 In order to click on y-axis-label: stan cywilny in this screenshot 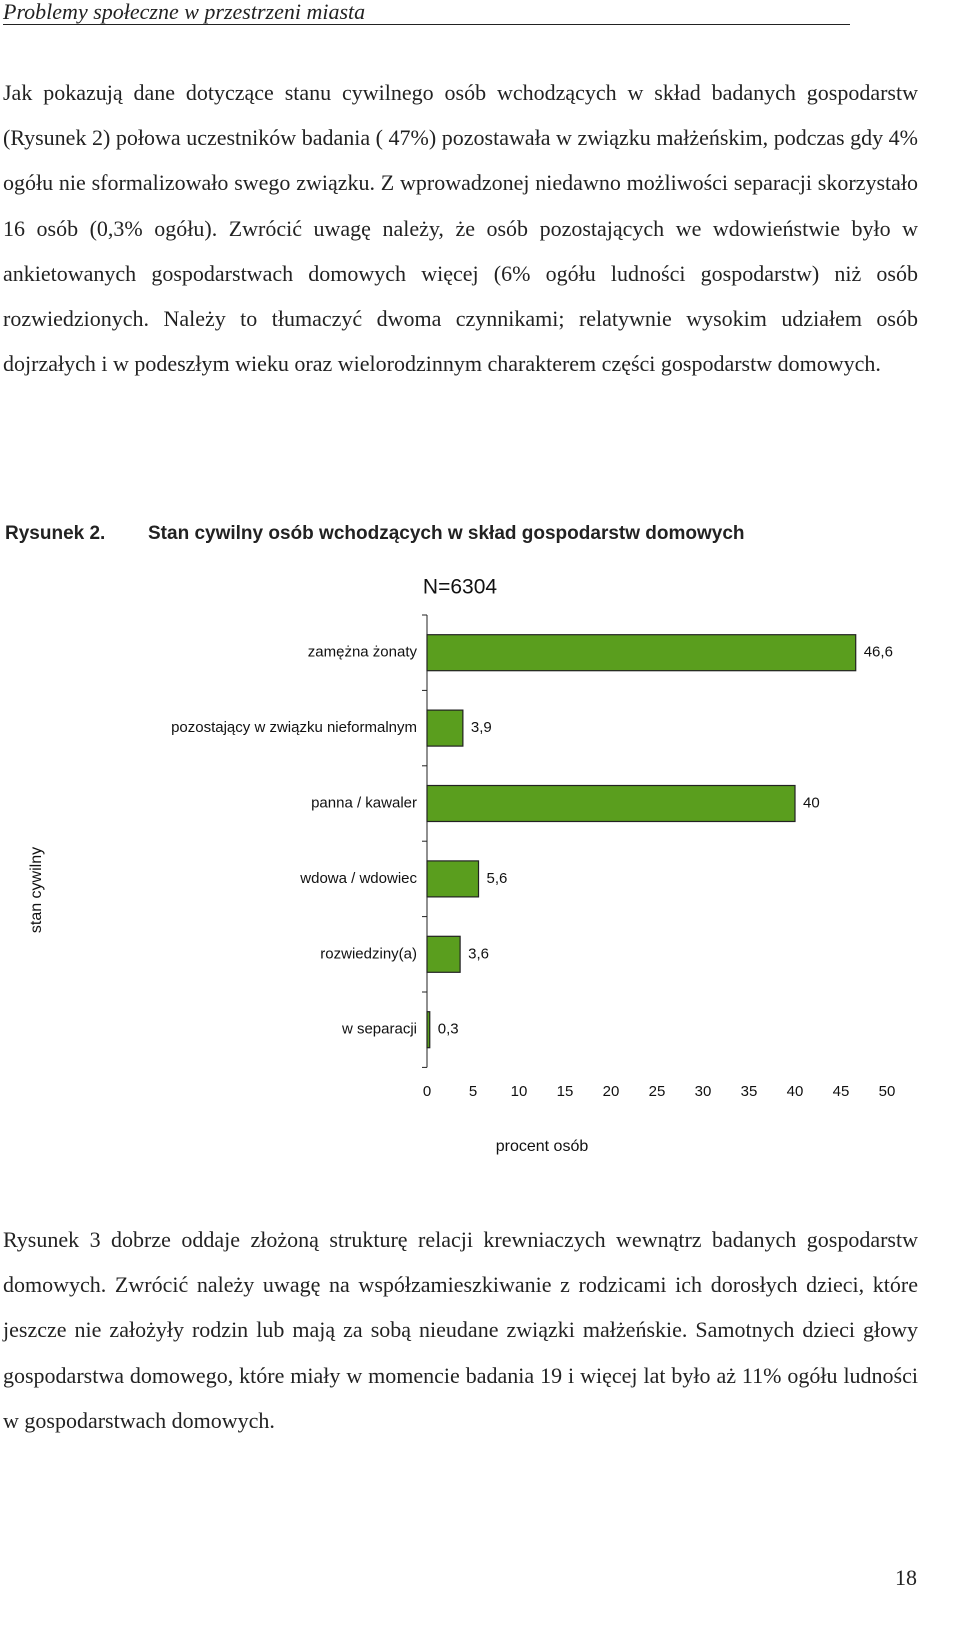, I will do `click(36, 890)`.